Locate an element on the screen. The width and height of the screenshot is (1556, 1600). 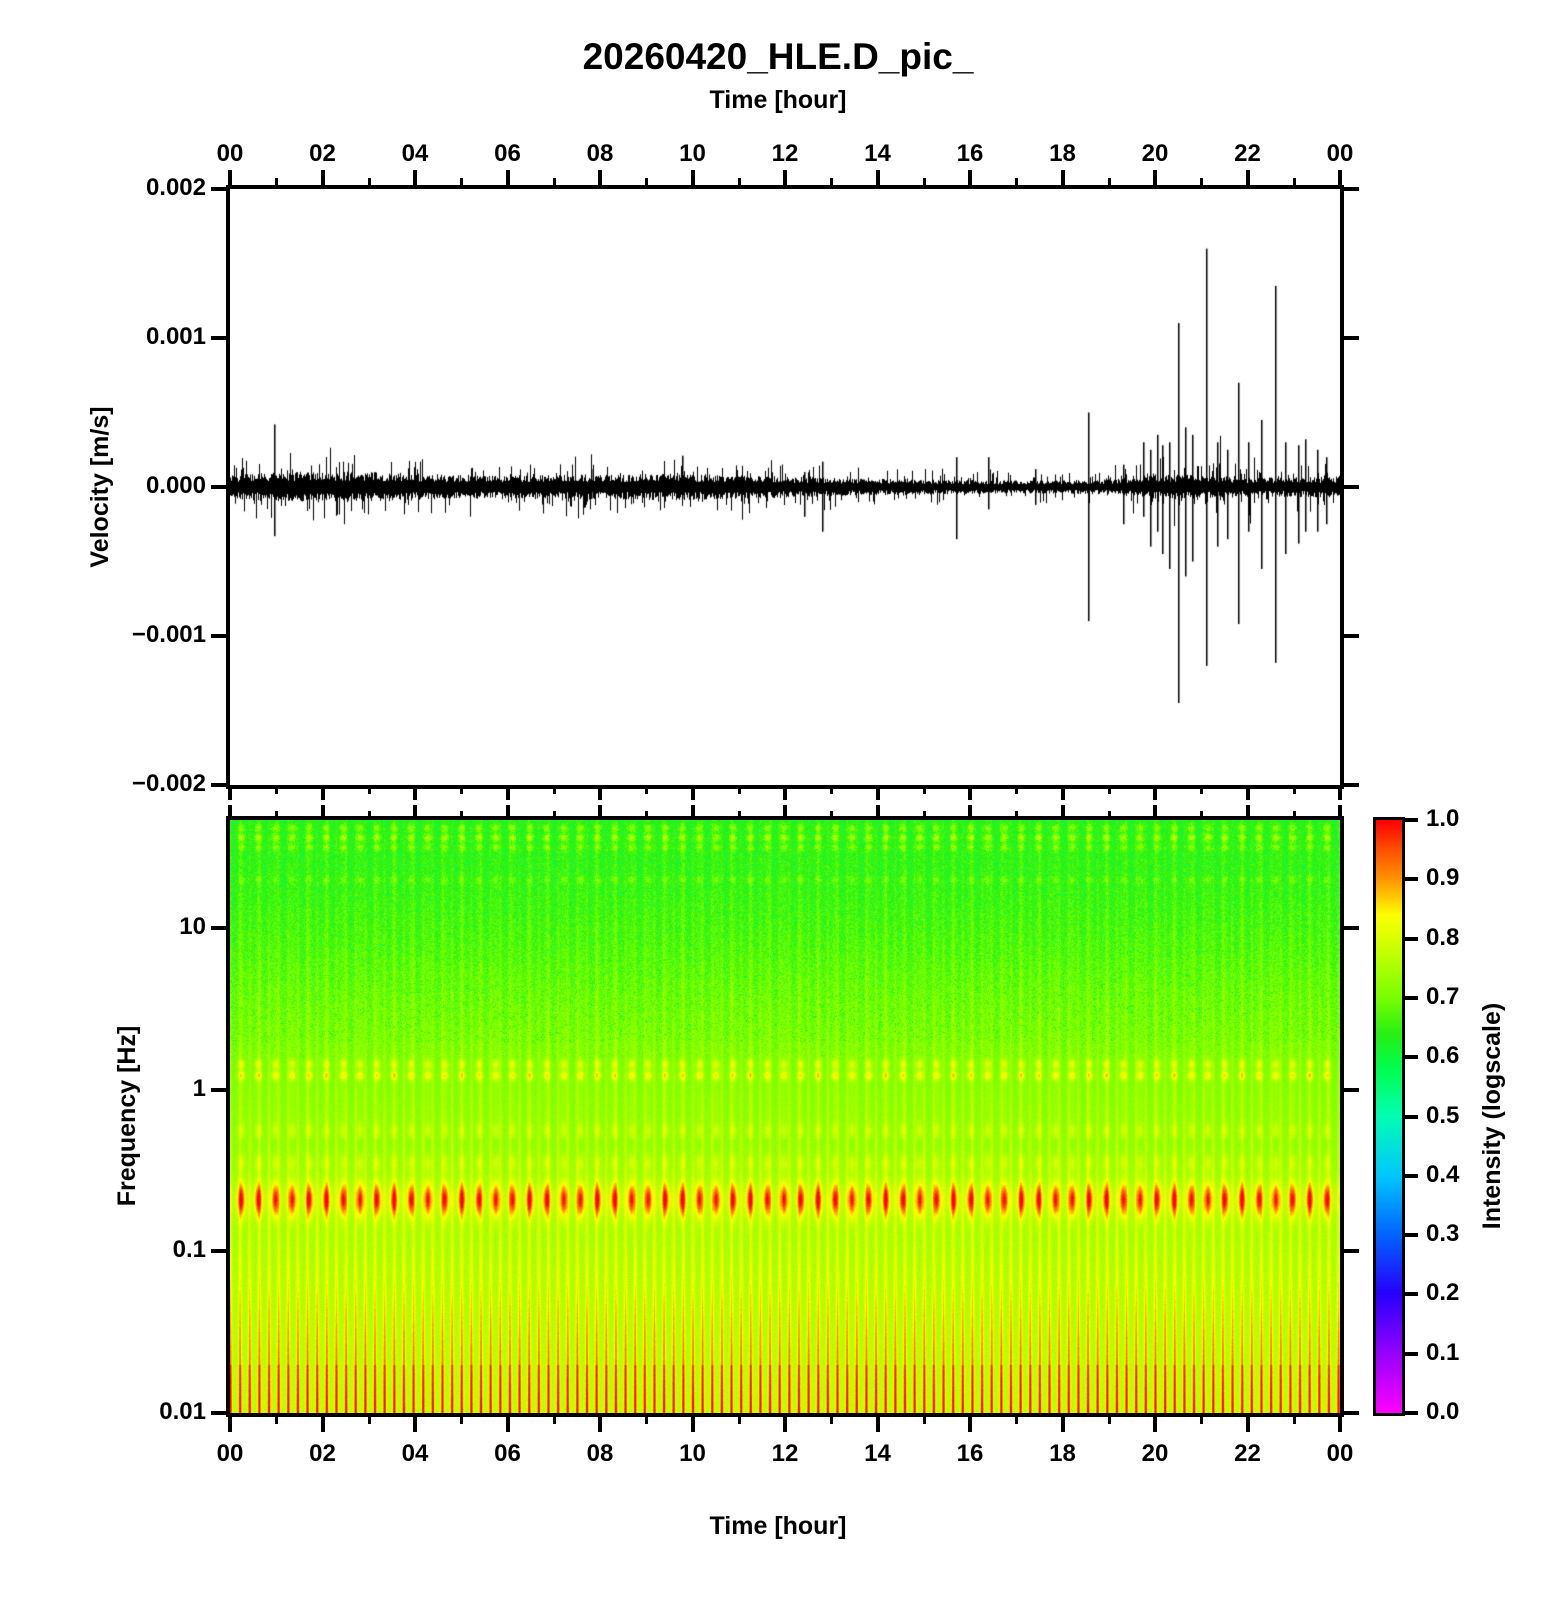
velocity-tick-label: −0.002 is located at coordinates (168, 783).